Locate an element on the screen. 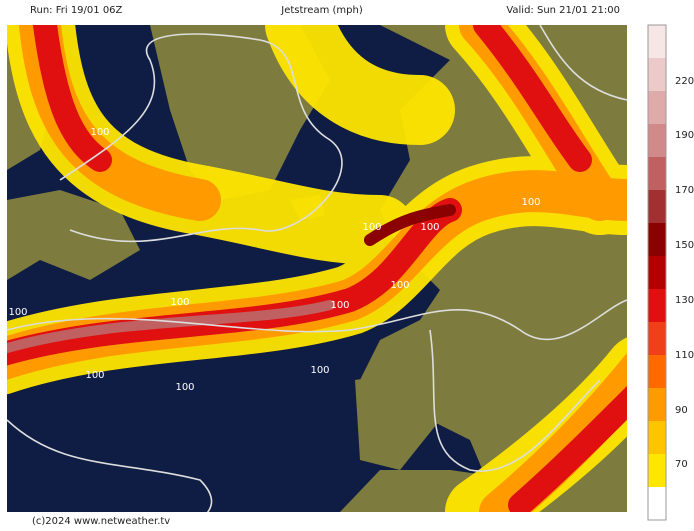 This screenshot has width=694, height=531. map-title: Jetstream (mph) is located at coordinates (321, 10).